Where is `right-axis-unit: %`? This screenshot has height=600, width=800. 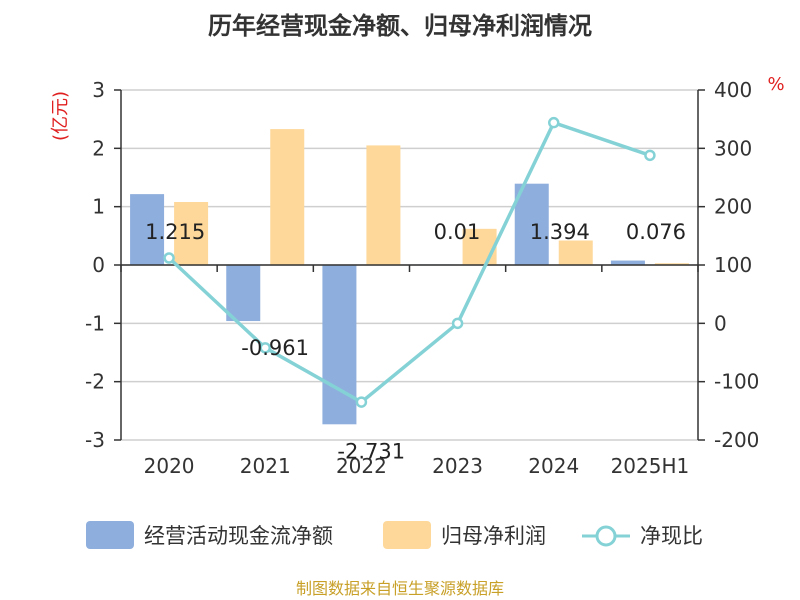 right-axis-unit: % is located at coordinates (775, 84).